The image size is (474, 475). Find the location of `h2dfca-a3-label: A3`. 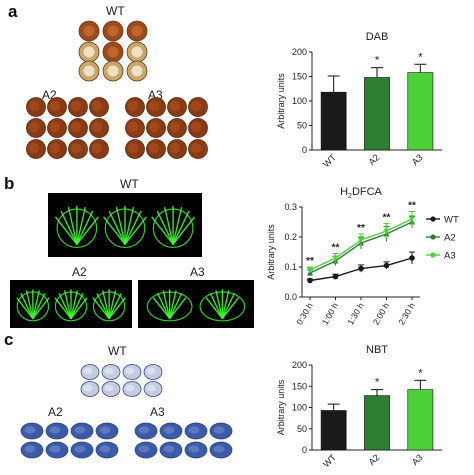

h2dfca-a3-label: A3 is located at coordinates (197, 272).